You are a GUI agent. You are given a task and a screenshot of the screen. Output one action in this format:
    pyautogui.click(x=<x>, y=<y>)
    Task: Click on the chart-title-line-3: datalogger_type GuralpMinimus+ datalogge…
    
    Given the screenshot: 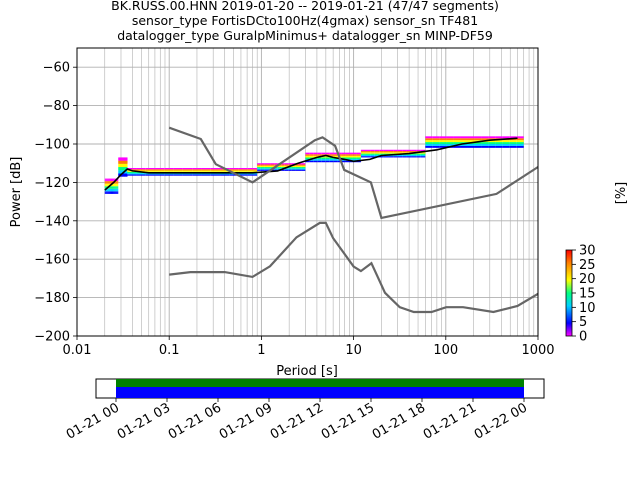 What is the action you would take?
    pyautogui.click(x=305, y=35)
    